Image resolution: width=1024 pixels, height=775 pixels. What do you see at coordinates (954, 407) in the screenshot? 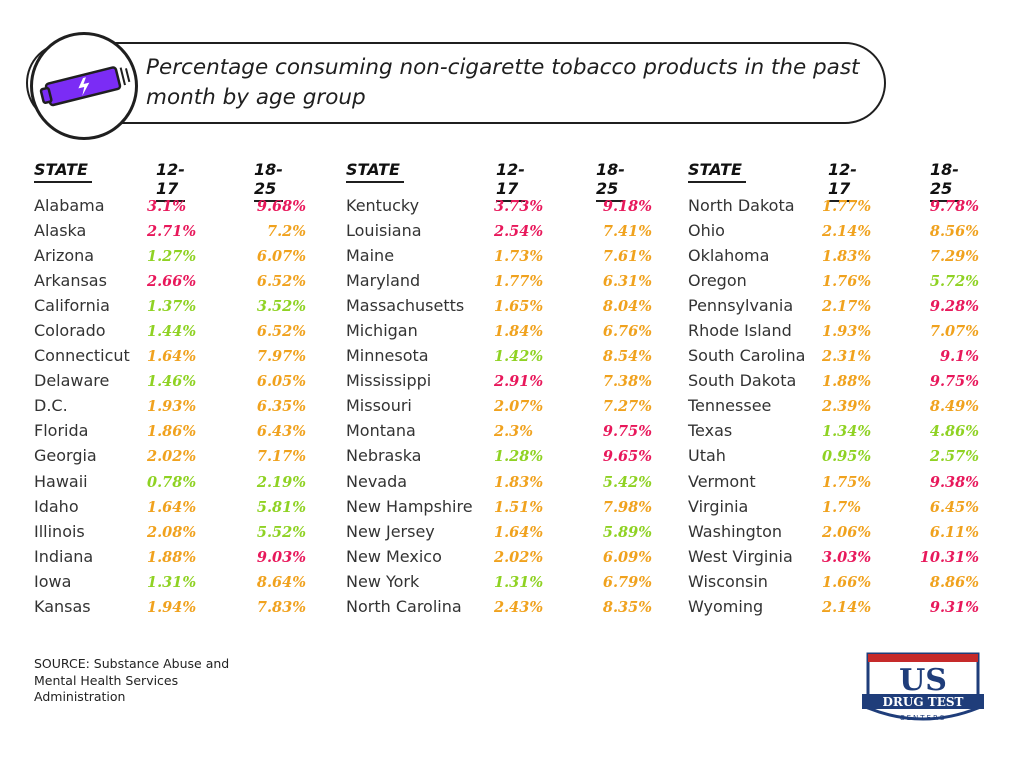
I see `value-18-25: 8.49%` at bounding box center [954, 407].